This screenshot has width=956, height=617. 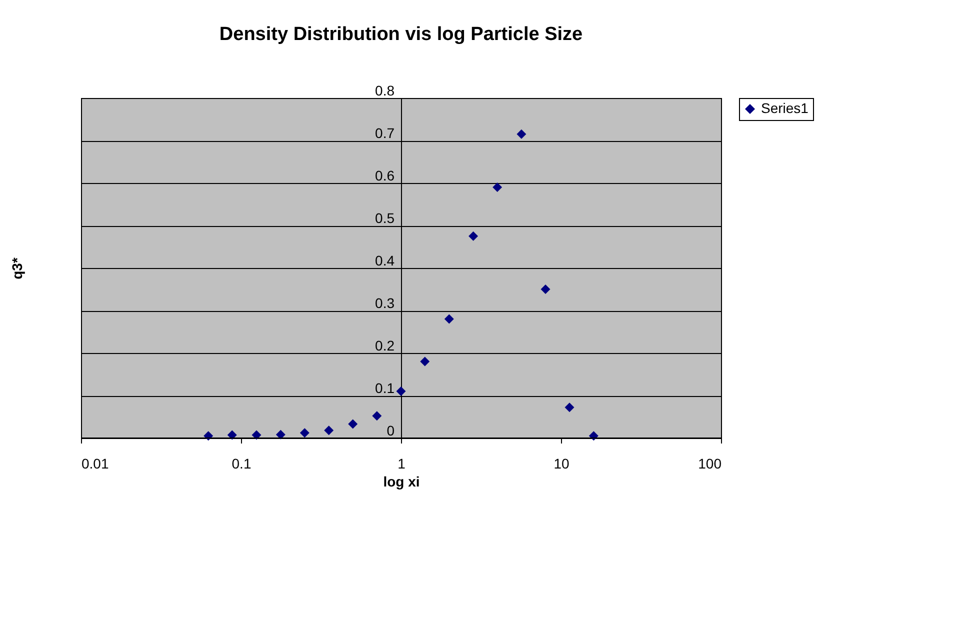 I want to click on y-tick-label: 0.8, so click(x=385, y=90).